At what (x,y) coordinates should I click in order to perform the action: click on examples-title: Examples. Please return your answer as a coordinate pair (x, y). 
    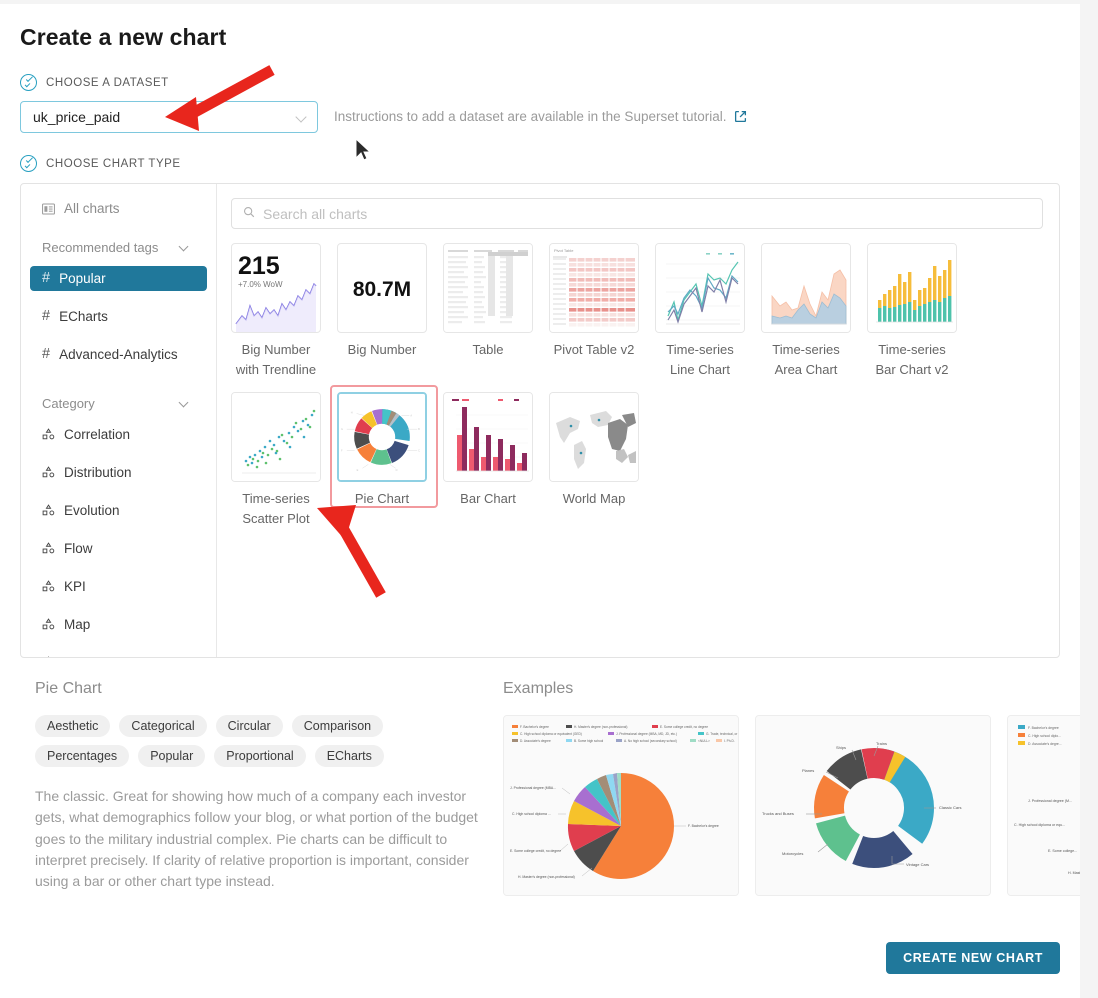
    Looking at the image, I should click on (538, 688).